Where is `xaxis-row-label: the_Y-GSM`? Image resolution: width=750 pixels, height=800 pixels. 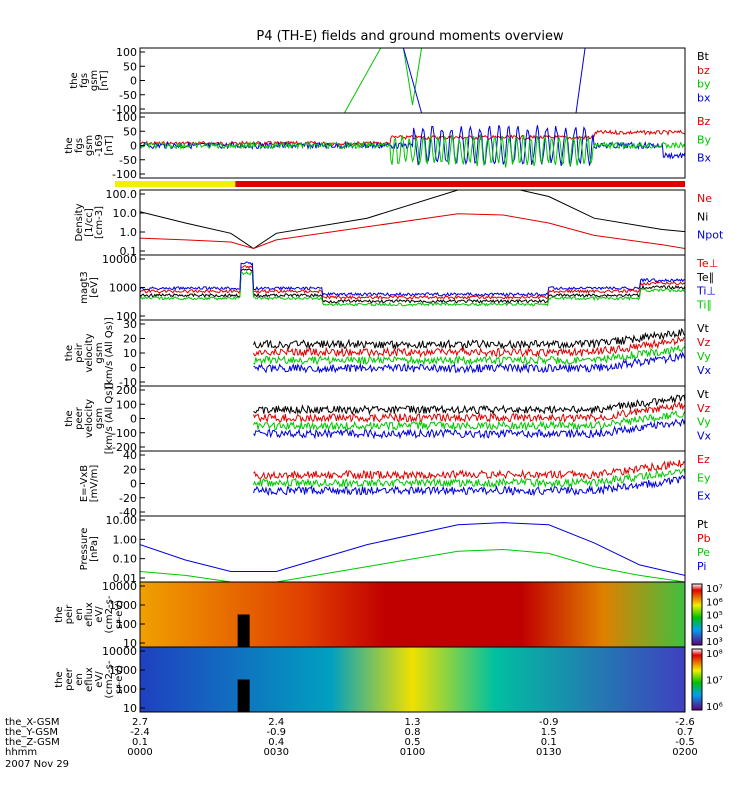 xaxis-row-label: the_Y-GSM is located at coordinates (31, 732).